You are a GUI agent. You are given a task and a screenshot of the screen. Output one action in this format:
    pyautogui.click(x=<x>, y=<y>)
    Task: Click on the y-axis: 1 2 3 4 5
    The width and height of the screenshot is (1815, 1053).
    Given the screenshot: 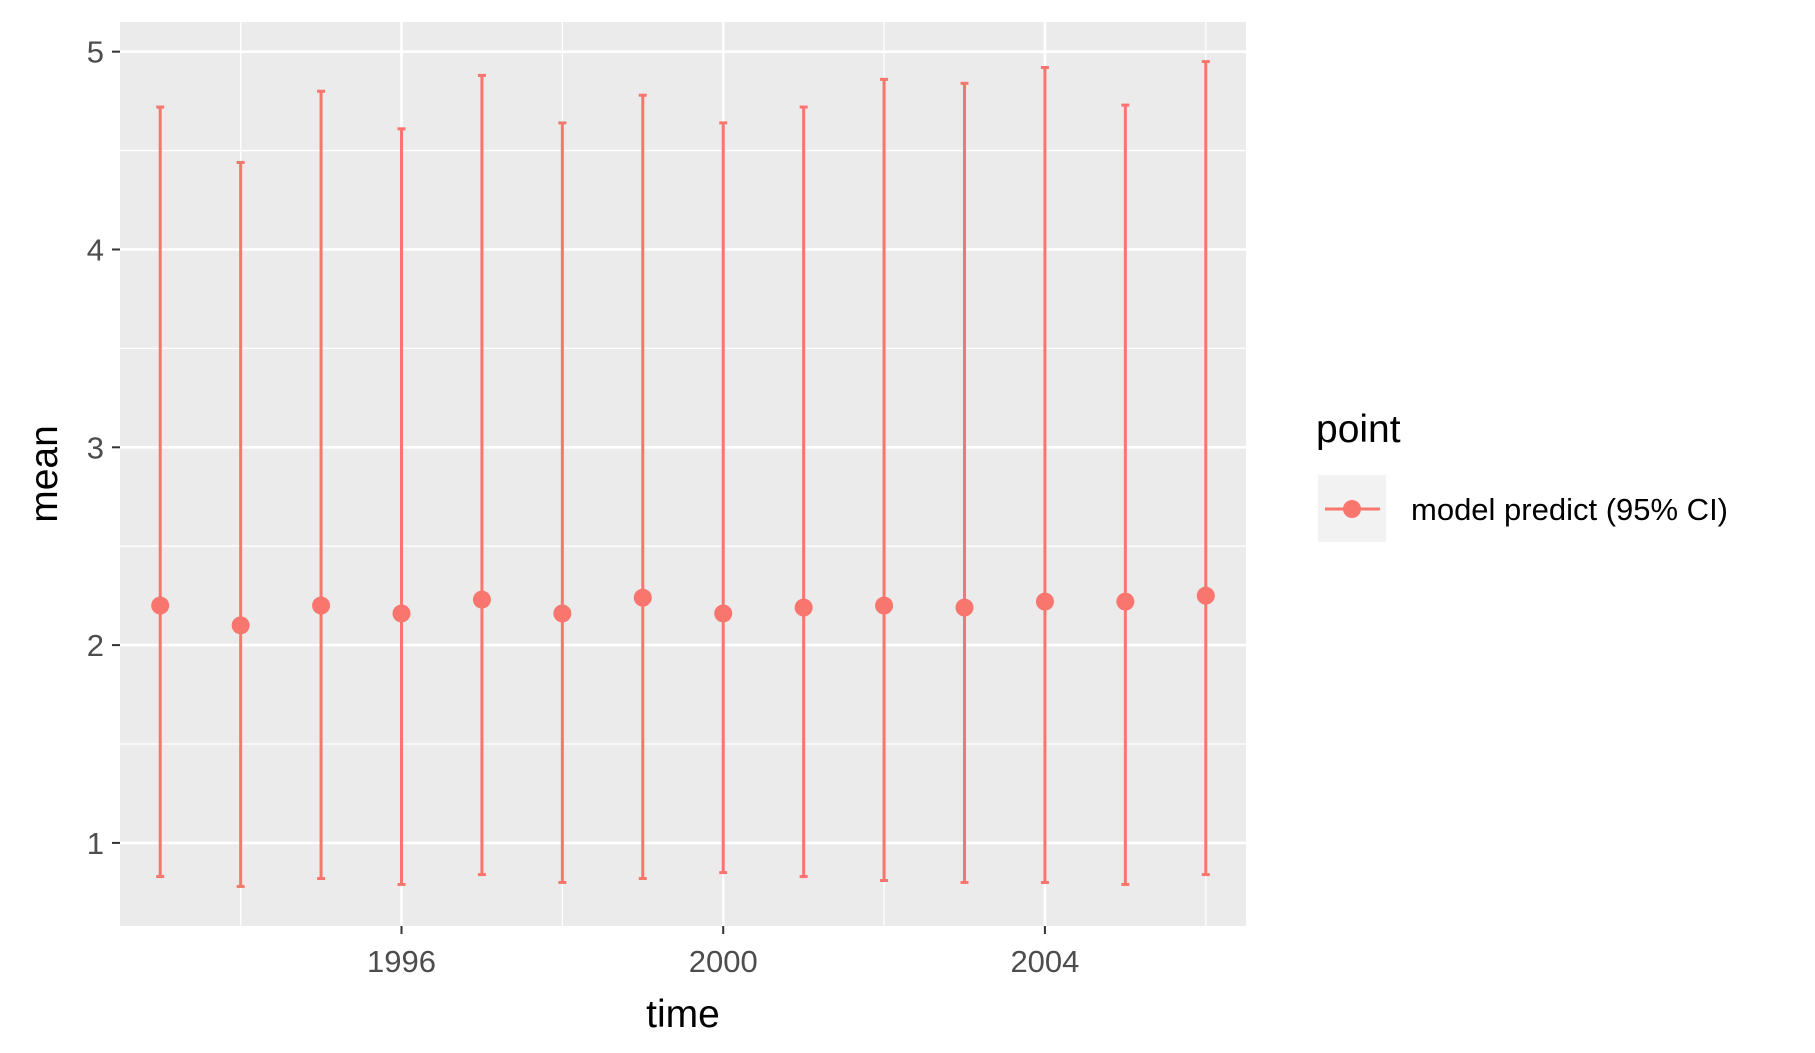 What is the action you would take?
    pyautogui.click(x=103, y=448)
    